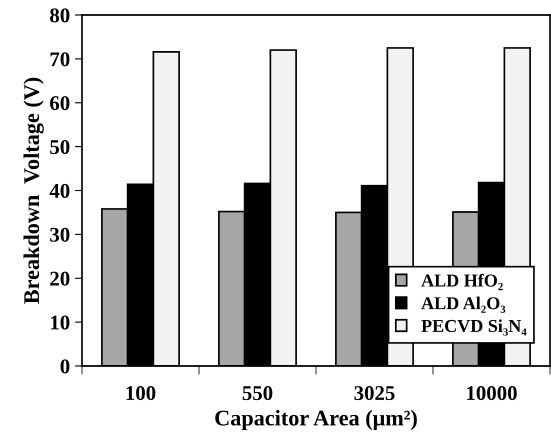  Describe the element at coordinates (60, 103) in the screenshot. I see `y-tick-label: 60` at that location.